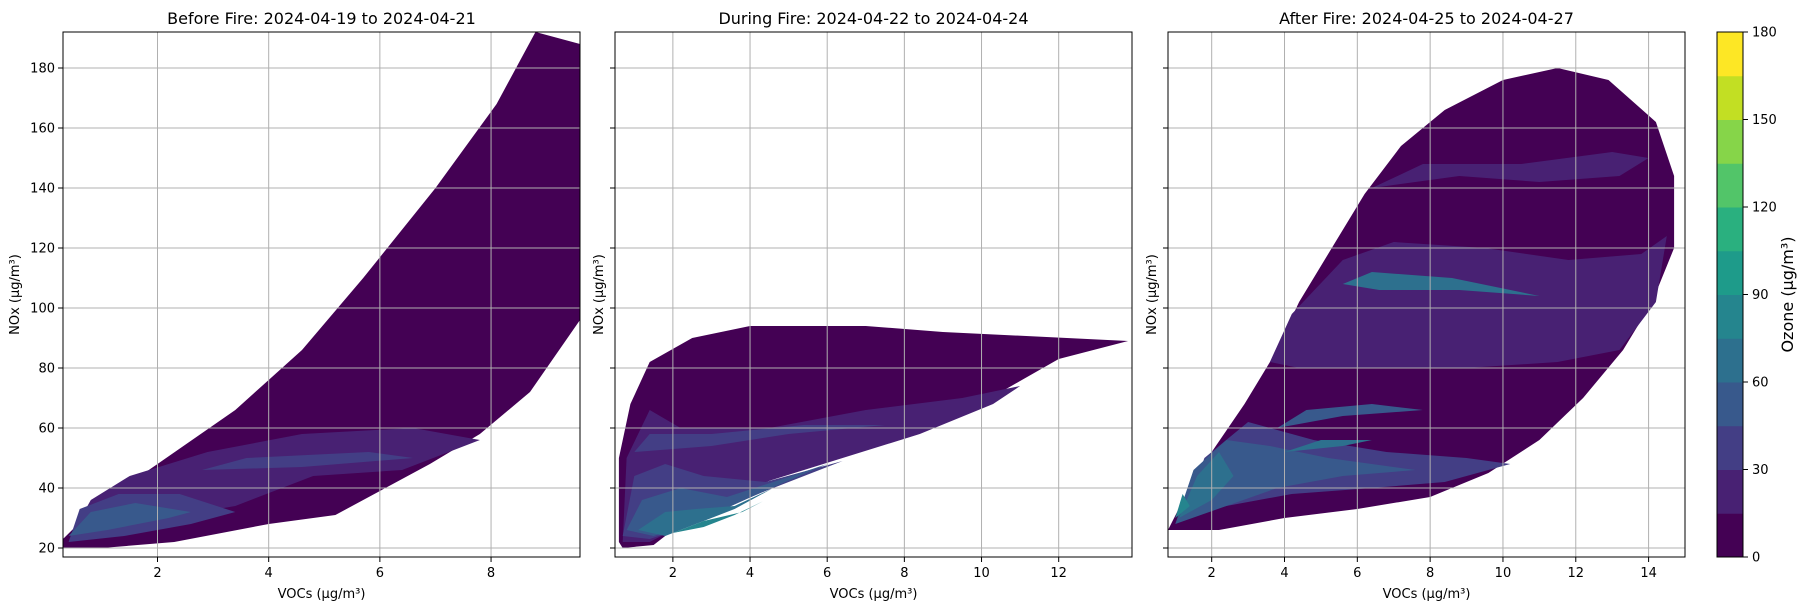  I want to click on contour-body, so click(873, 437).